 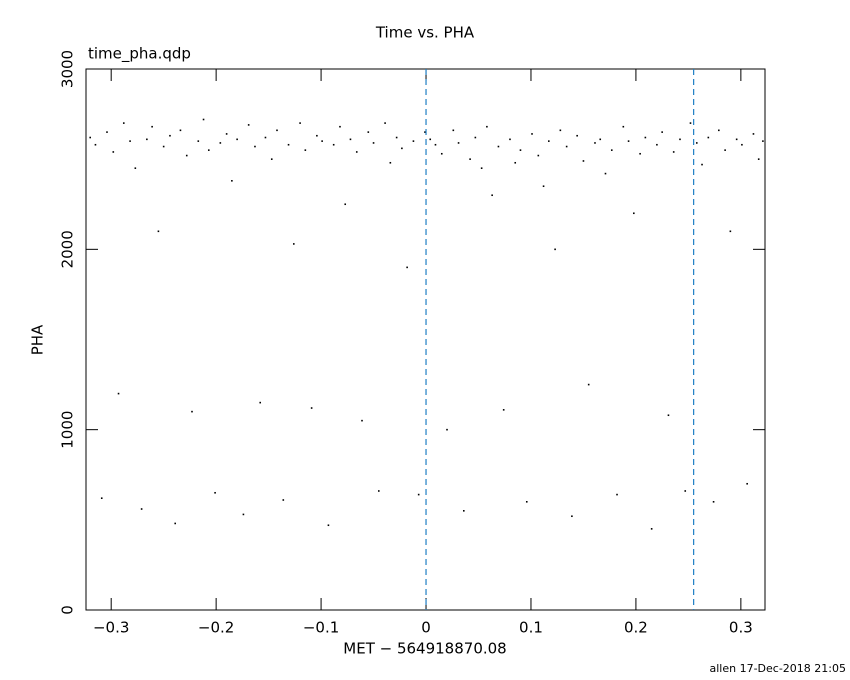 I want to click on x-tick-label: 0, so click(x=426, y=628).